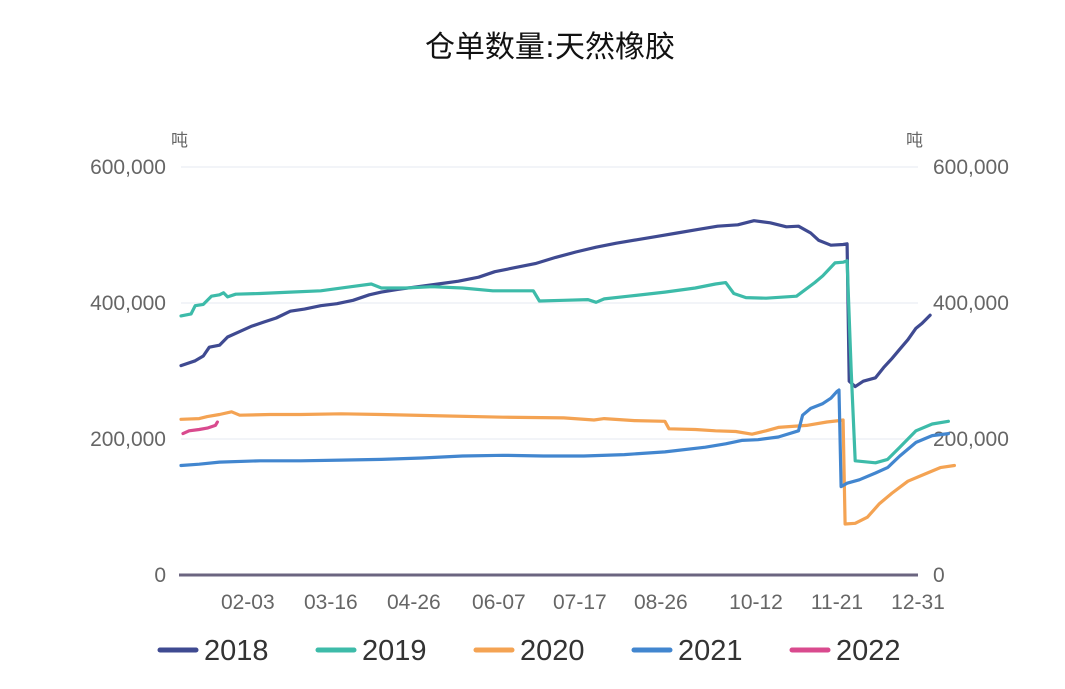  Describe the element at coordinates (971, 439) in the screenshot. I see `y-tick-label-right: 200,000` at that location.